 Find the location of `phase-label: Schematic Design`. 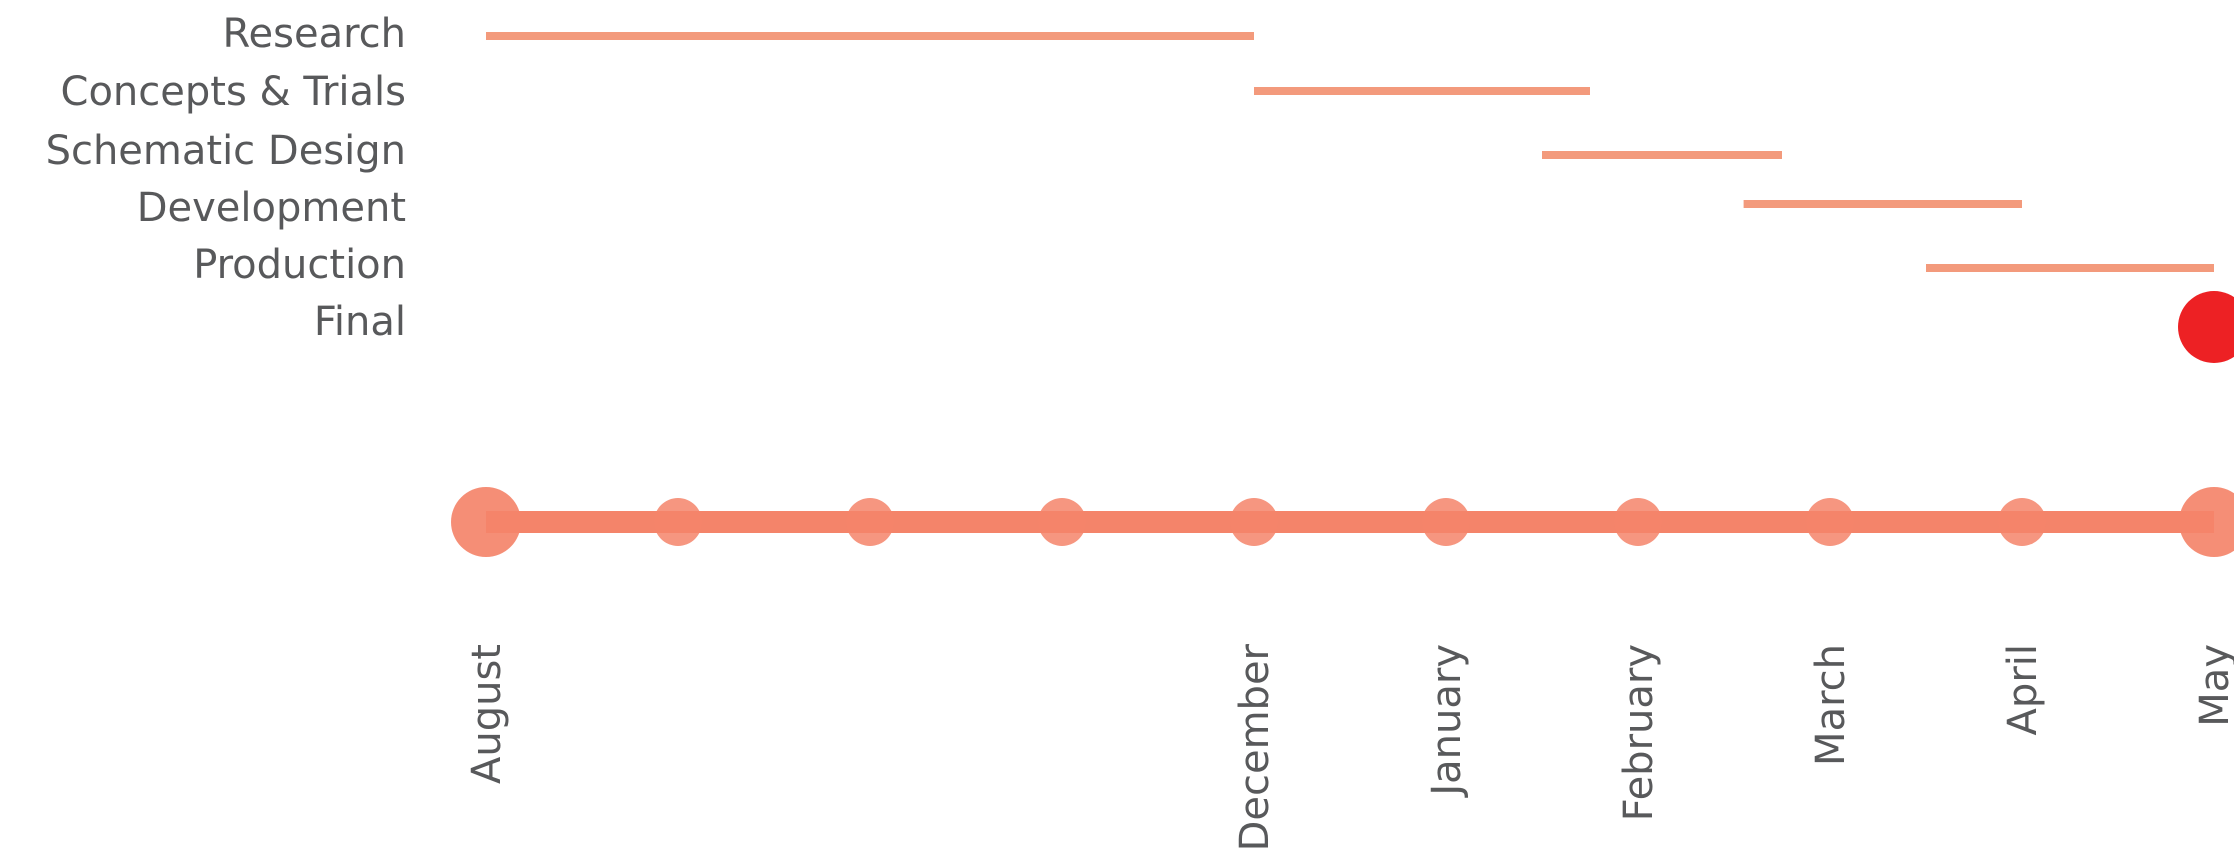

phase-label: Schematic Design is located at coordinates (226, 151).